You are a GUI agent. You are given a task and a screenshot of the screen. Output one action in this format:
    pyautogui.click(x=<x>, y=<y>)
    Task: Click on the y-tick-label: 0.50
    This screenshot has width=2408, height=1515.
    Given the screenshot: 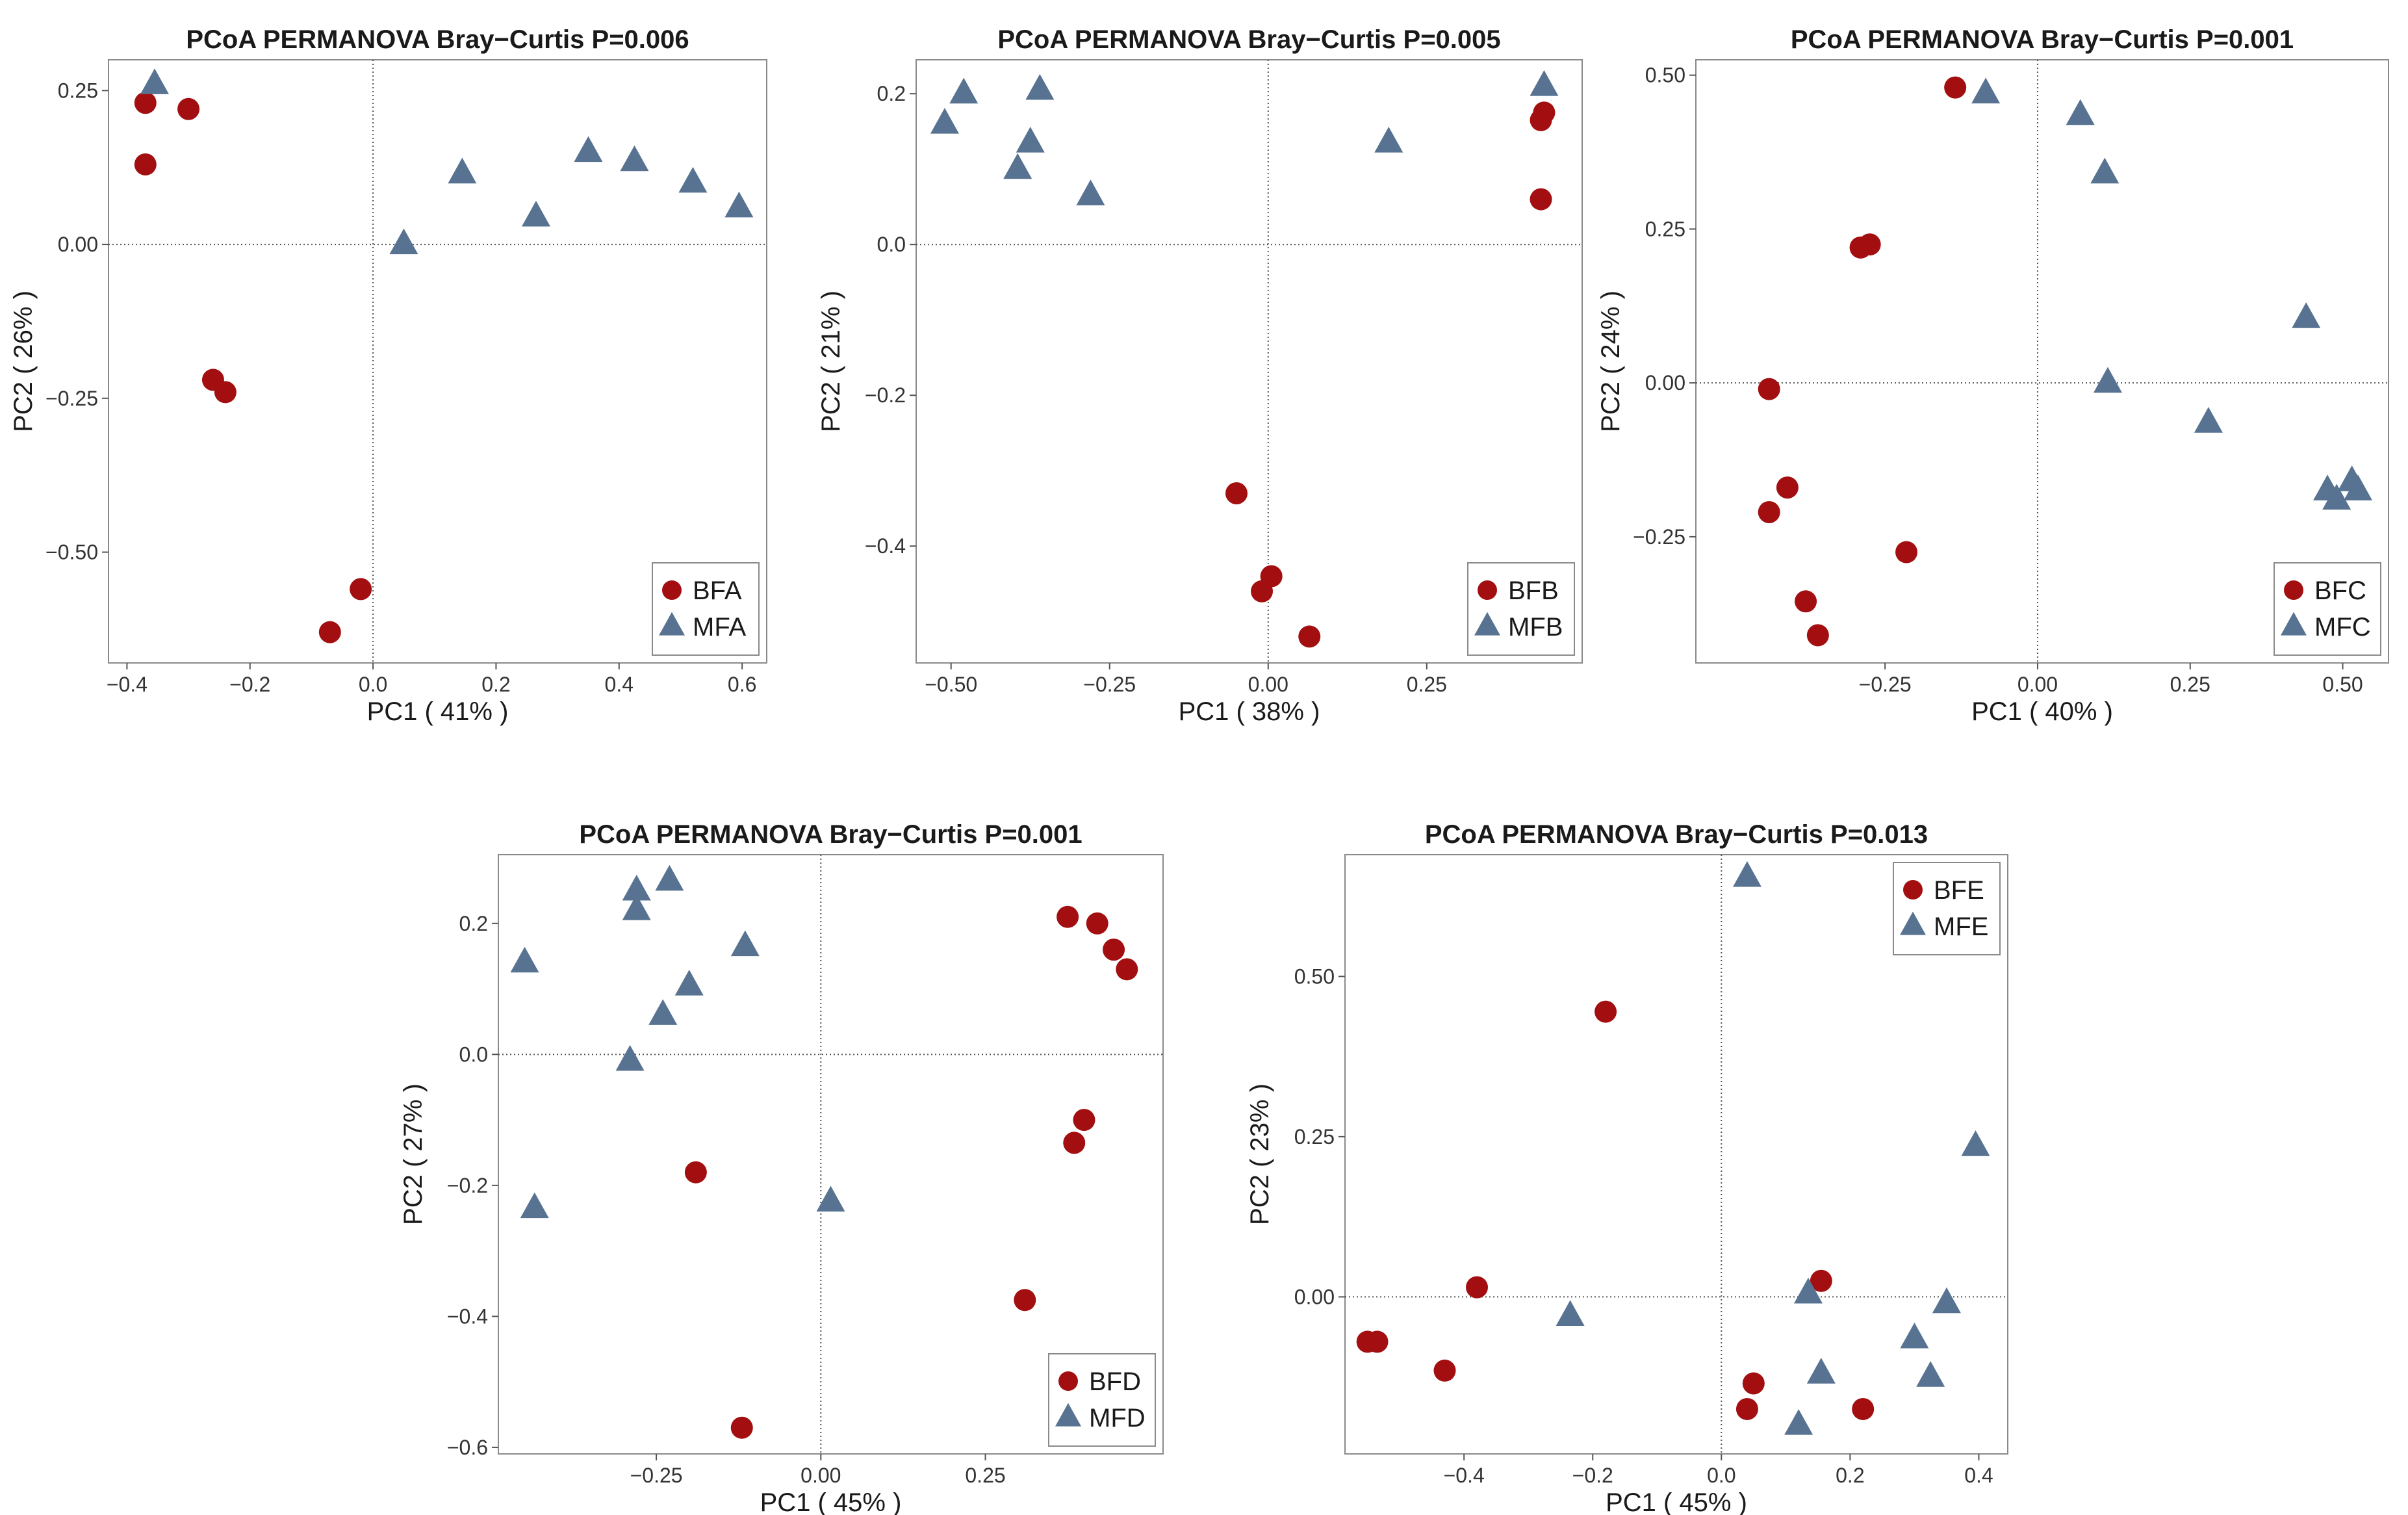 What is the action you would take?
    pyautogui.click(x=1314, y=976)
    